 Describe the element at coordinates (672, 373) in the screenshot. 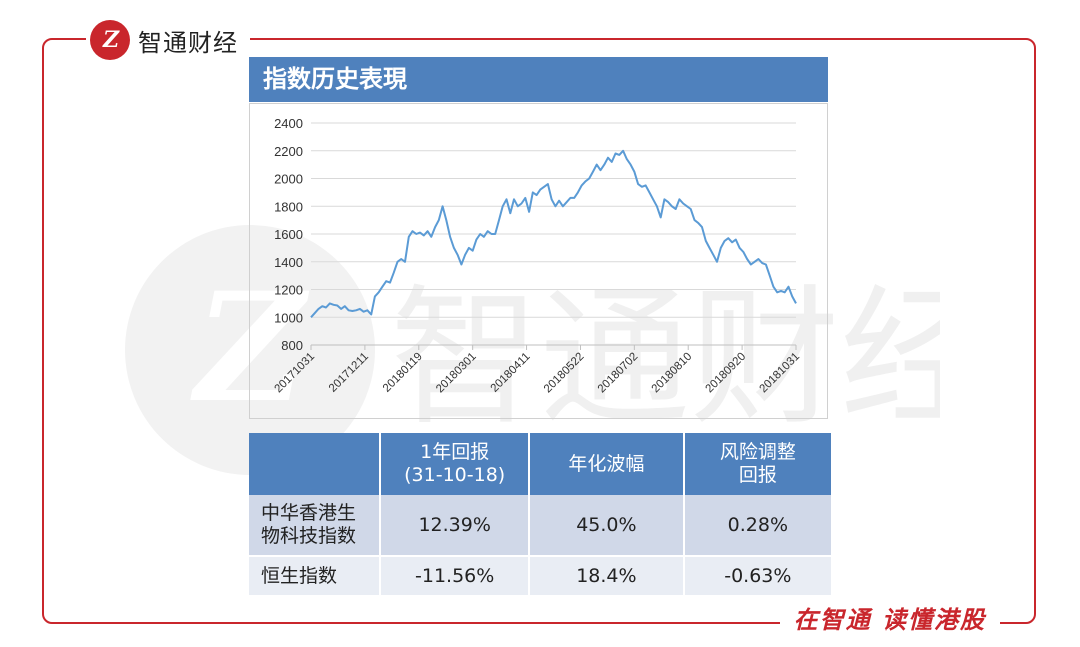

I see `x-tick-label: 20180810` at that location.